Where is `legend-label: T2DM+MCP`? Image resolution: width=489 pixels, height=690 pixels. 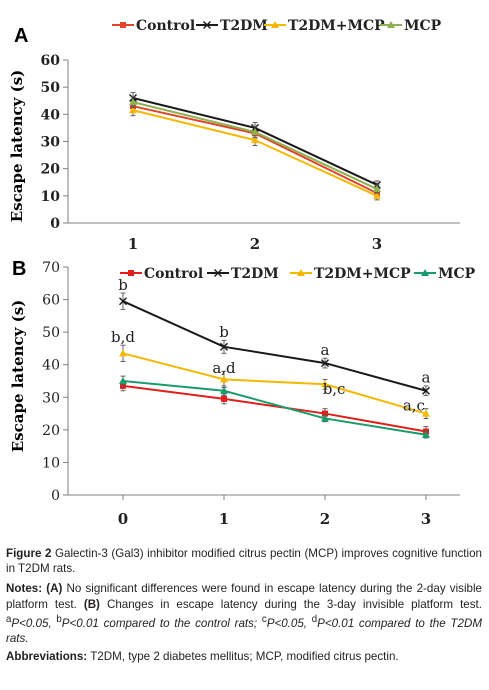 legend-label: T2DM+MCP is located at coordinates (336, 26).